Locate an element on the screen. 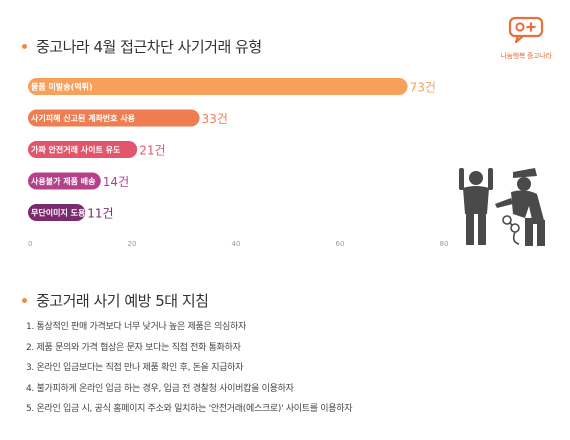 Image resolution: width=570 pixels, height=440 pixels. bar-value-label: 11건 is located at coordinates (100, 214).